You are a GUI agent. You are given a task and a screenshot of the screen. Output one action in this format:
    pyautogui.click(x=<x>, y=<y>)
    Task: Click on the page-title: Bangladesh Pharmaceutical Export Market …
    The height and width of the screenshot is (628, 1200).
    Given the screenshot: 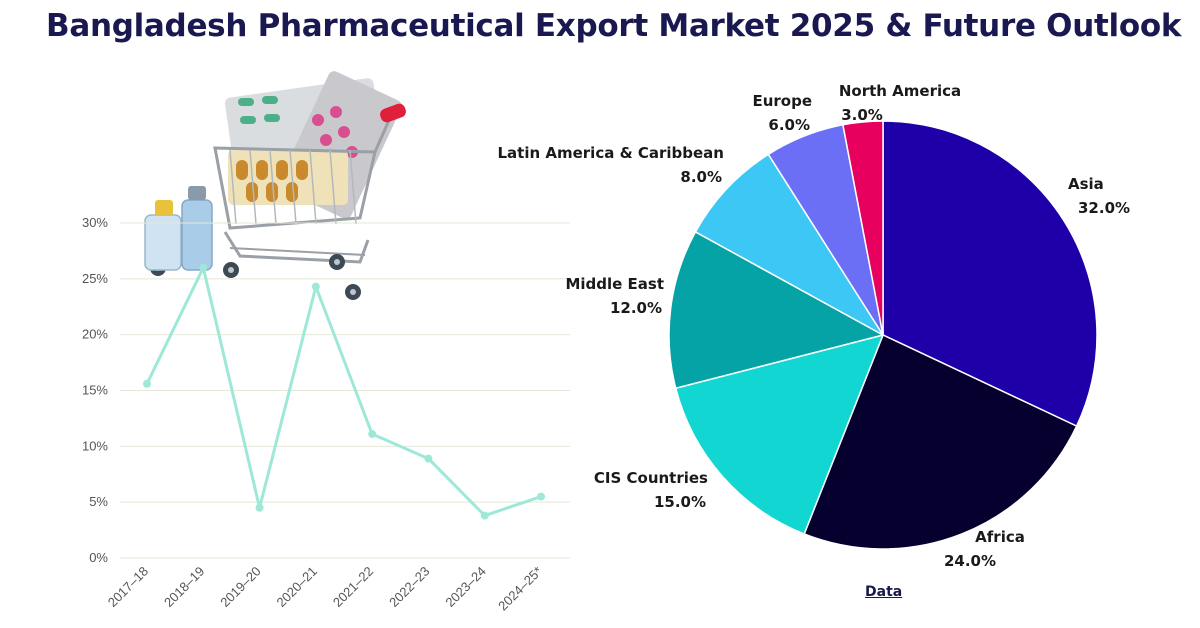 What is the action you would take?
    pyautogui.click(x=614, y=26)
    